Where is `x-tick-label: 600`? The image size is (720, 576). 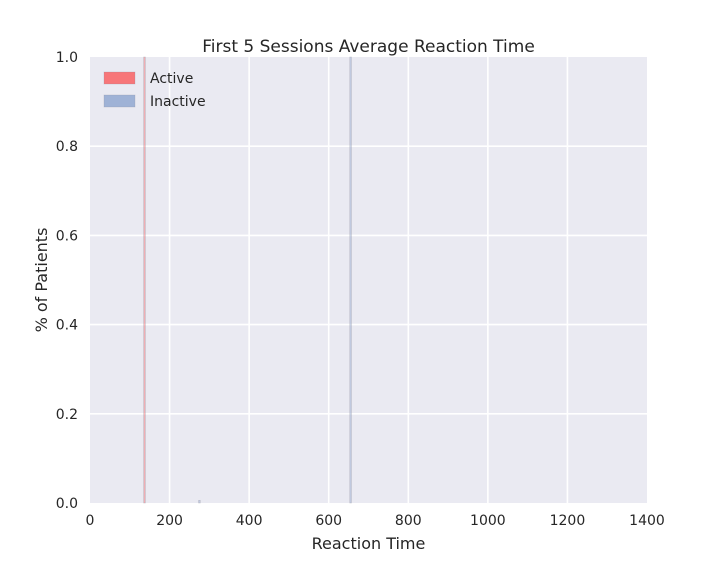
x-tick-label: 600 is located at coordinates (328, 521).